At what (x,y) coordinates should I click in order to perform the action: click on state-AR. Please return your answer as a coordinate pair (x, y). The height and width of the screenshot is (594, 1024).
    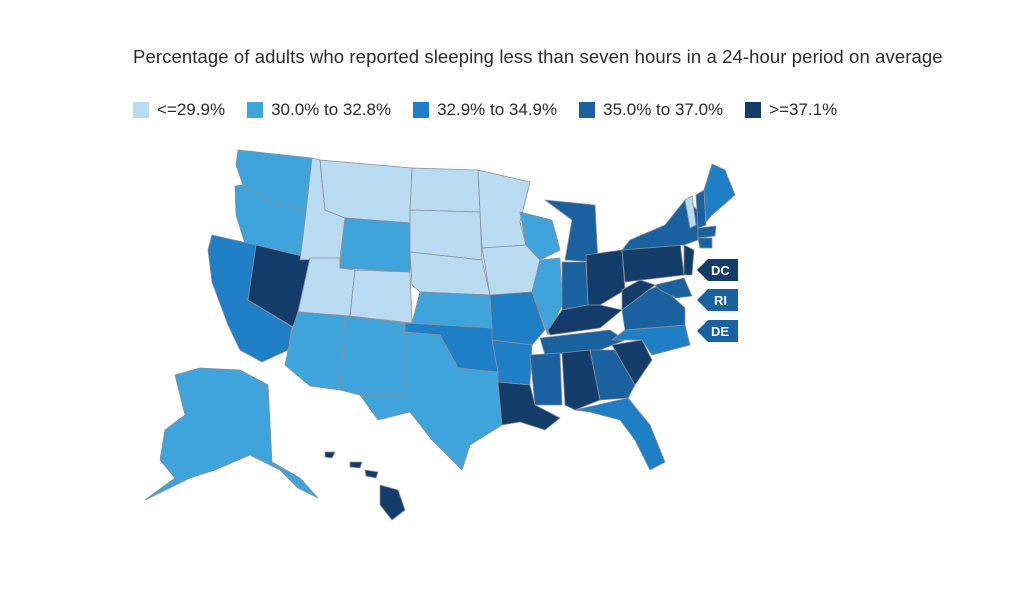
    Looking at the image, I should click on (512, 362).